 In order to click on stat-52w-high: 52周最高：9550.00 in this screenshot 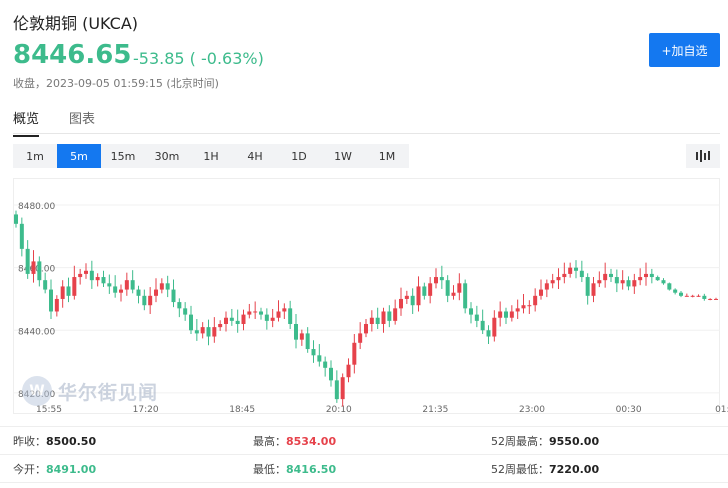, I will do `click(545, 441)`.